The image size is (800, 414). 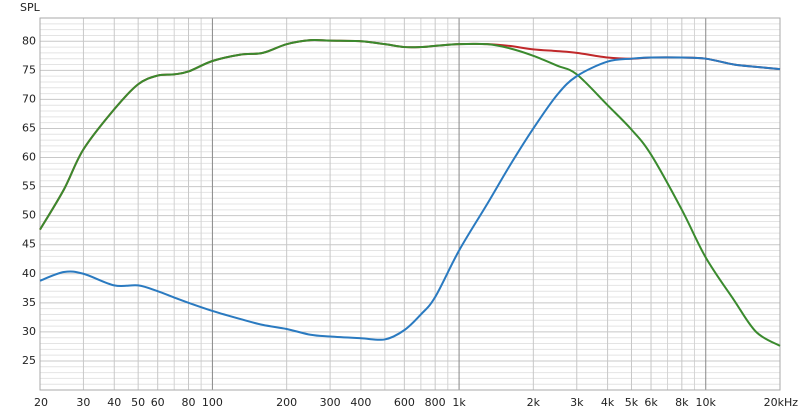 I want to click on x-tick-label: 800, so click(x=435, y=402).